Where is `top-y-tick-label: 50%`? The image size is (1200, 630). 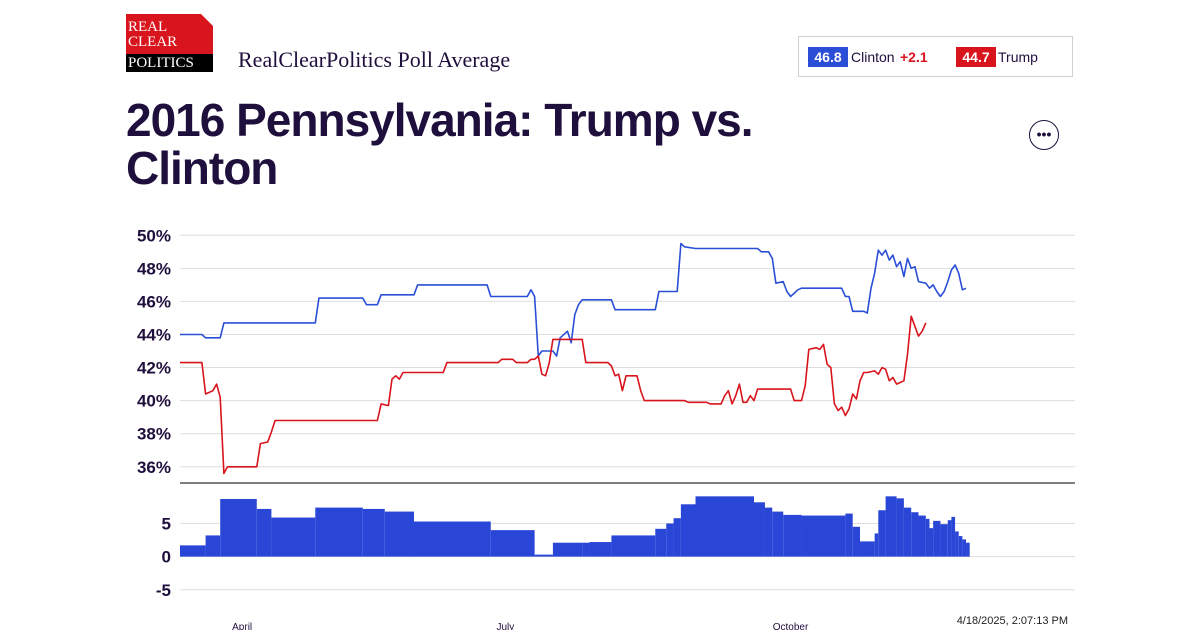
top-y-tick-label: 50% is located at coordinates (154, 235).